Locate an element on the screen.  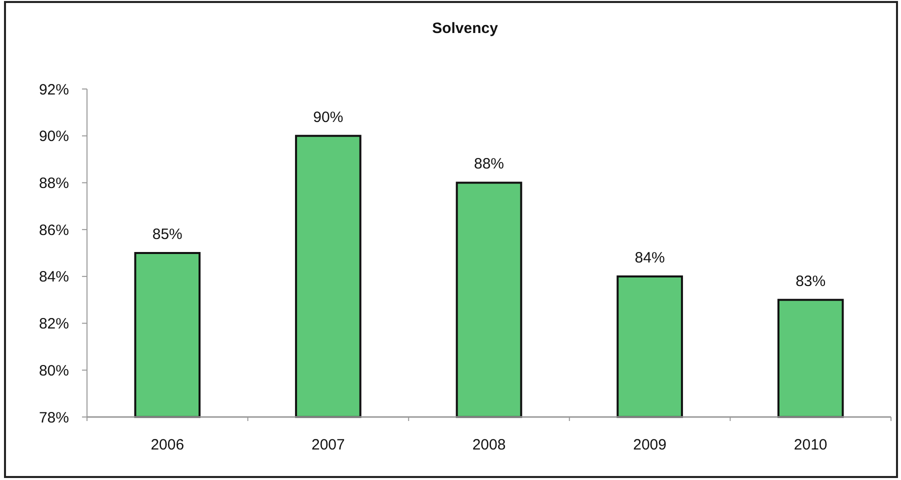
data-label: 88% is located at coordinates (489, 164).